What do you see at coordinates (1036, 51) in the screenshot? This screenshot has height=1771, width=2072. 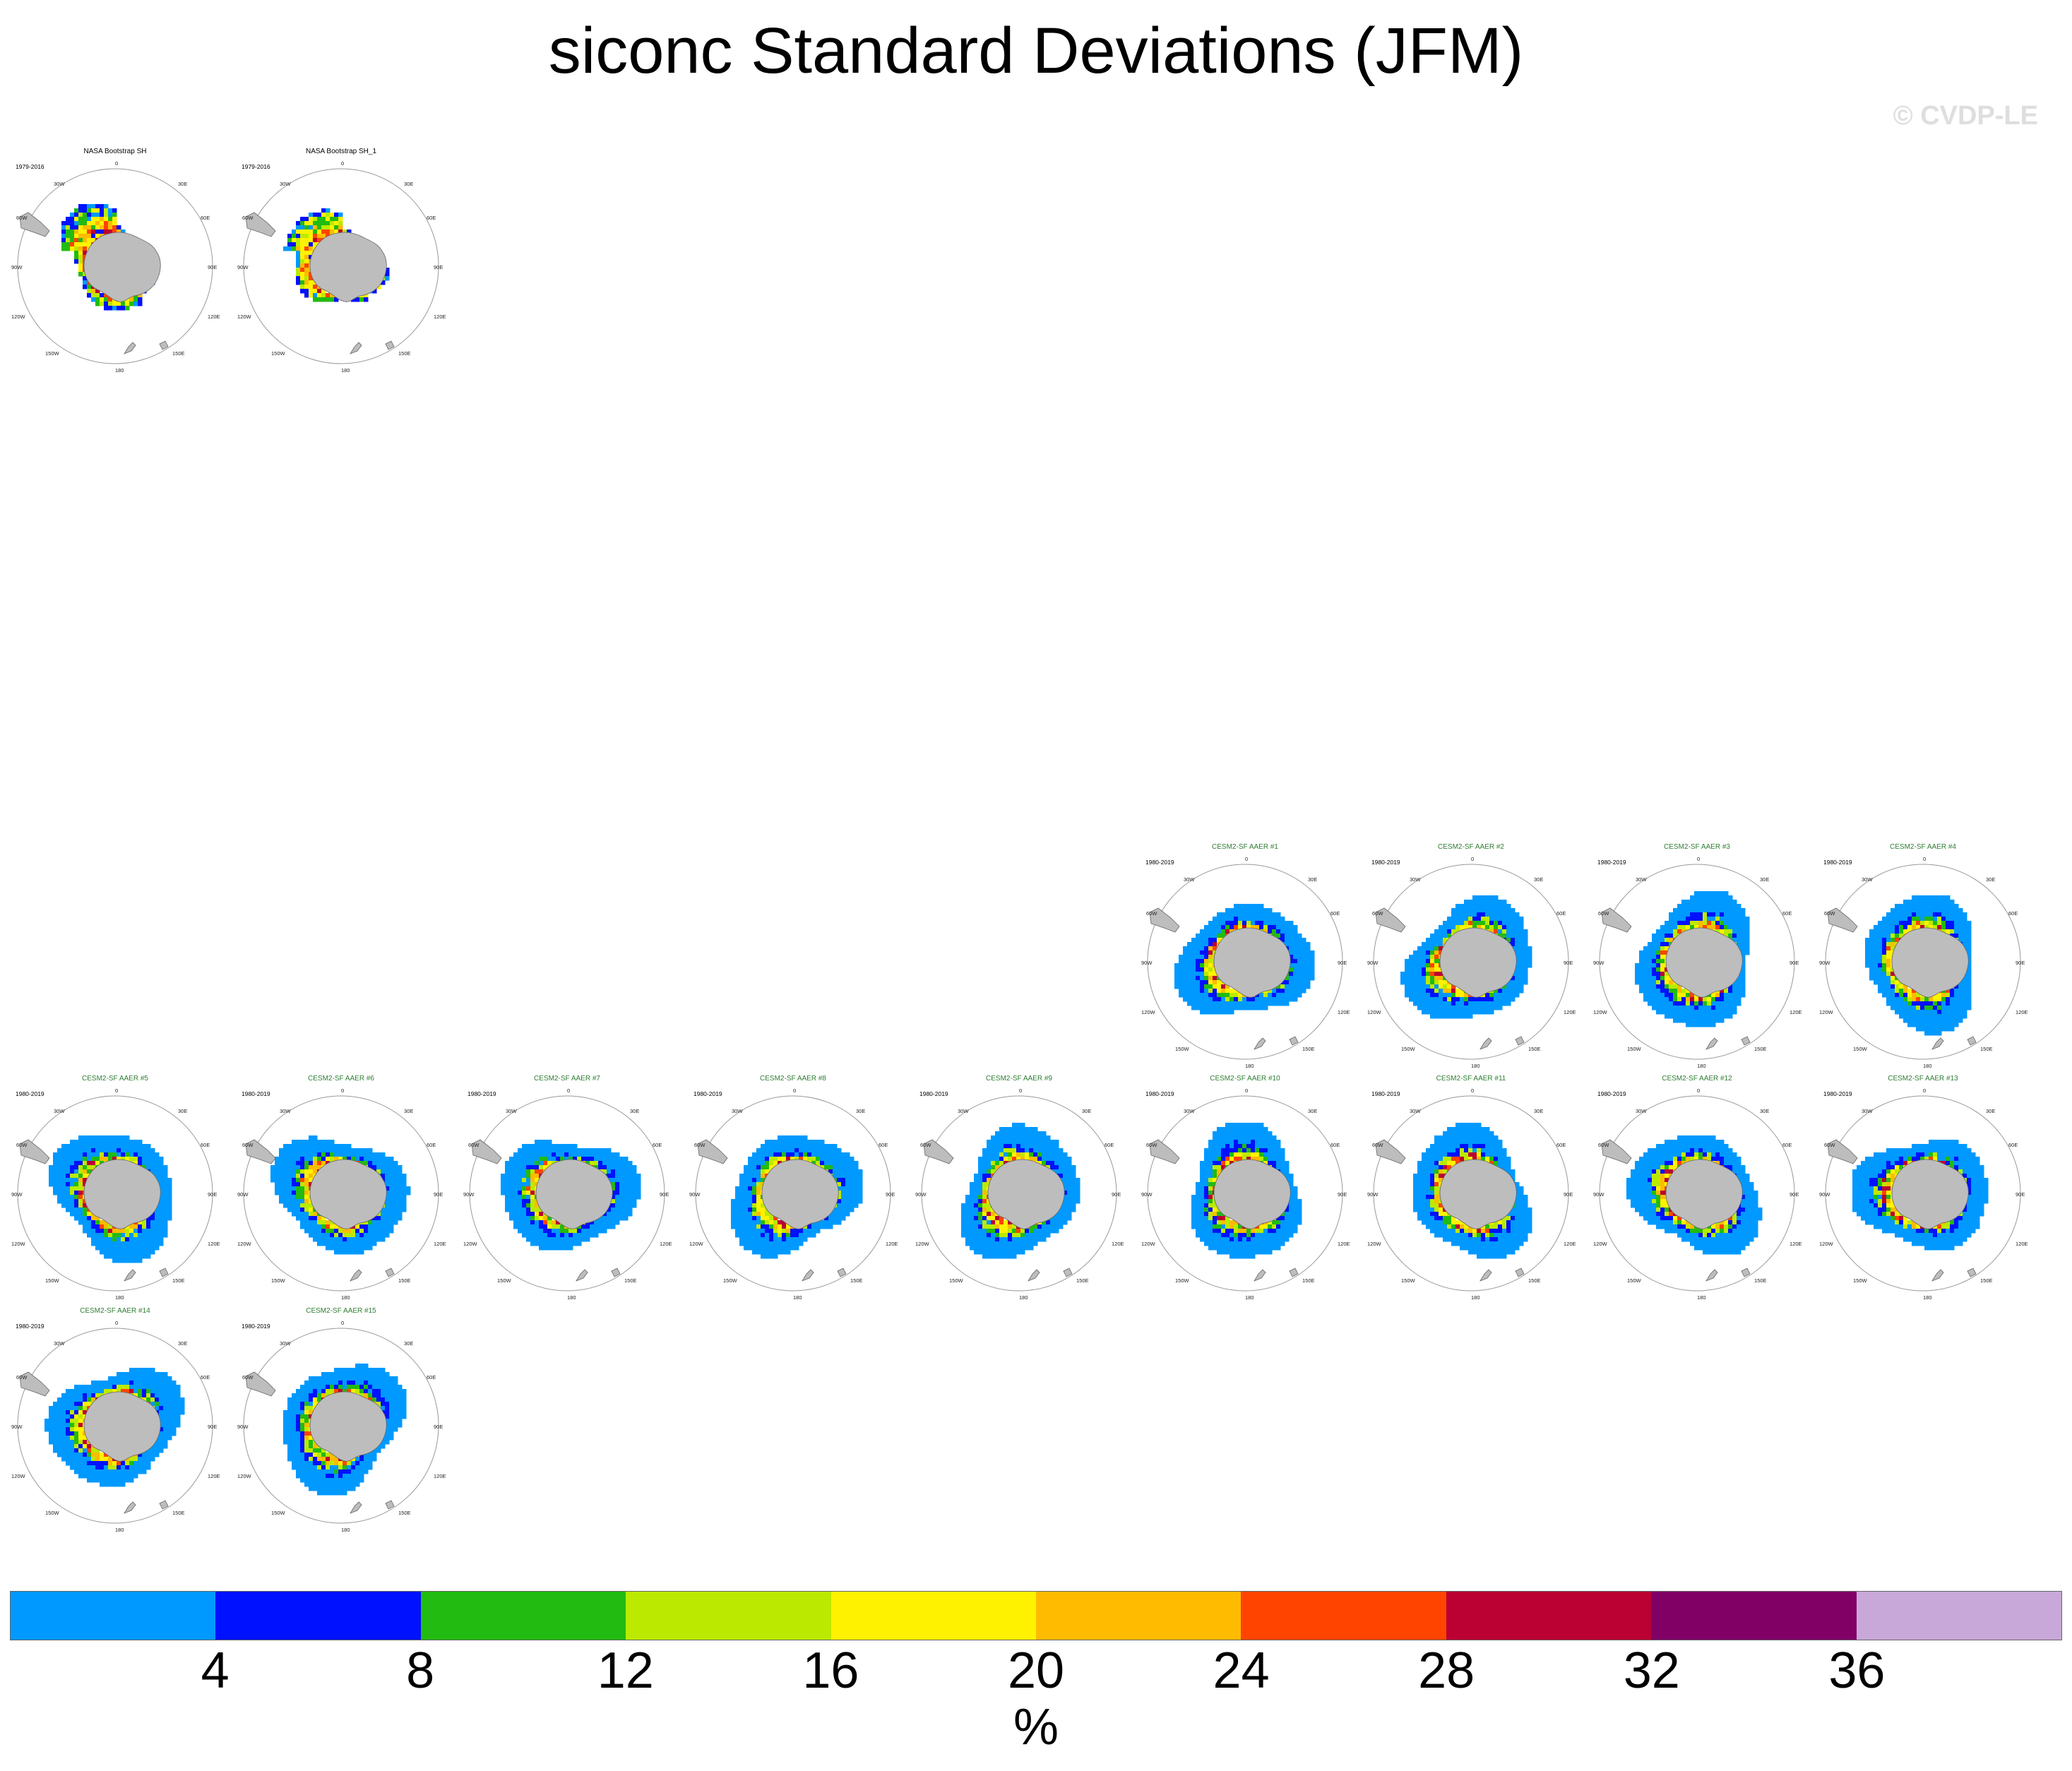 I see `figure-title: siconc Standard Deviations (JFM)` at bounding box center [1036, 51].